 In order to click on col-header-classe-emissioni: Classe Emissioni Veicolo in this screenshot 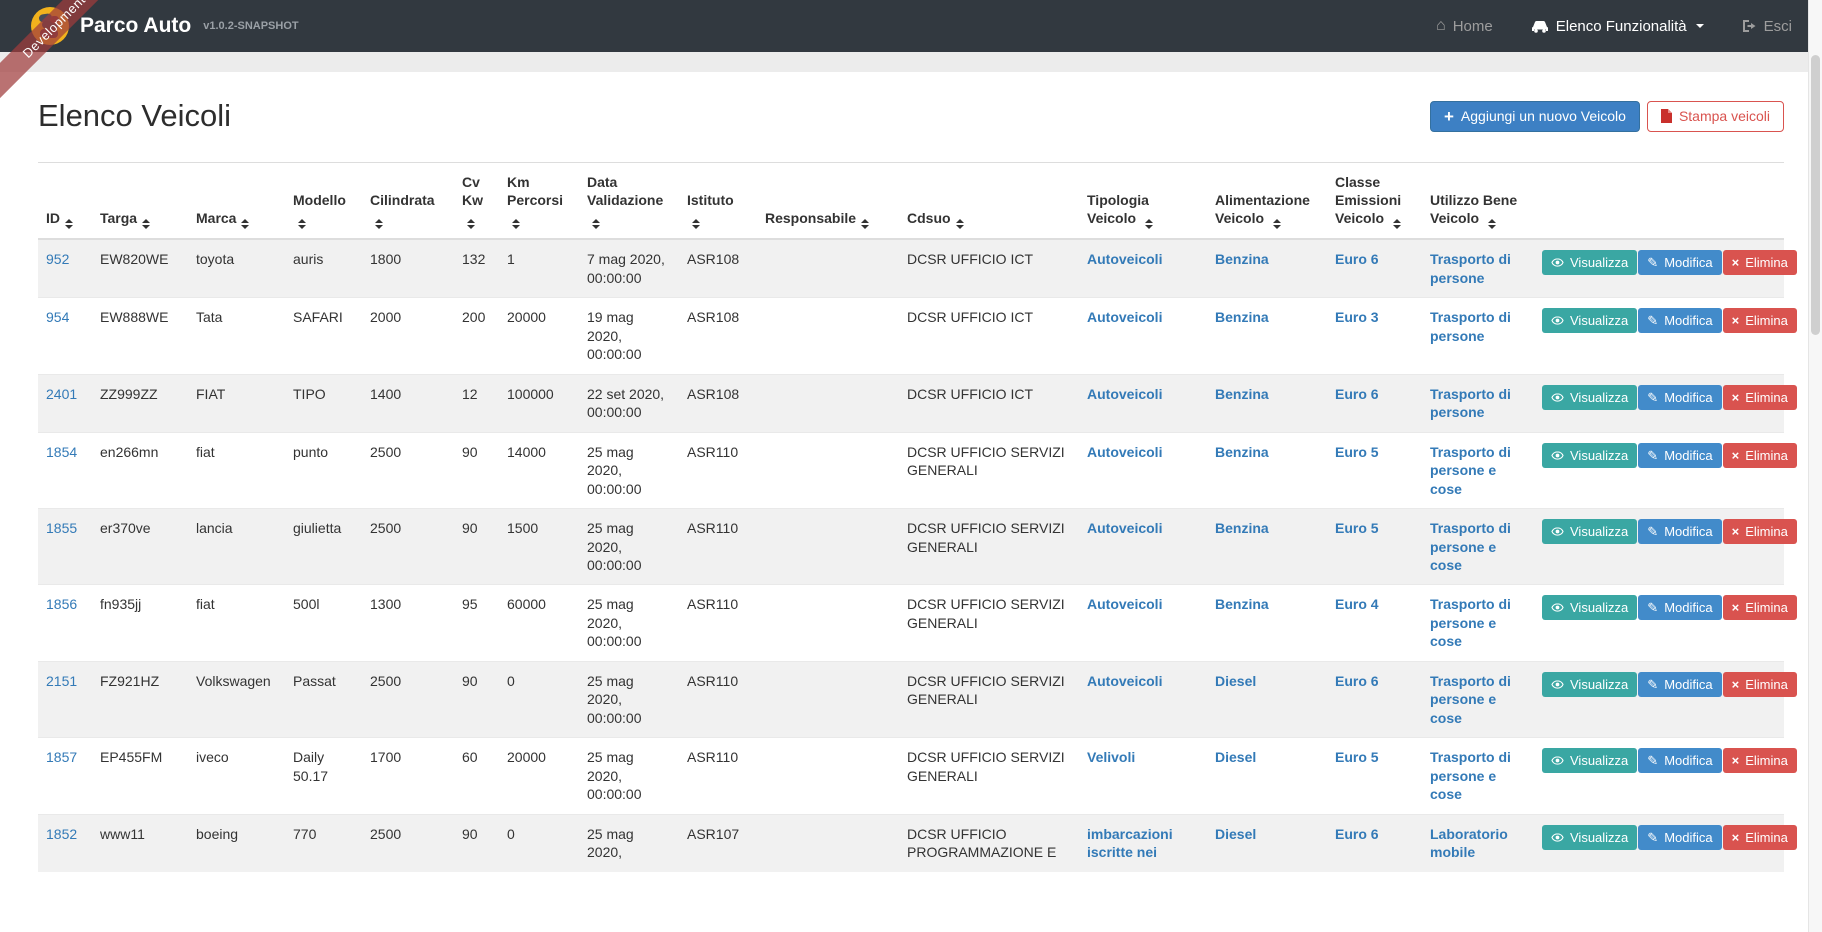, I will do `click(1374, 201)`.